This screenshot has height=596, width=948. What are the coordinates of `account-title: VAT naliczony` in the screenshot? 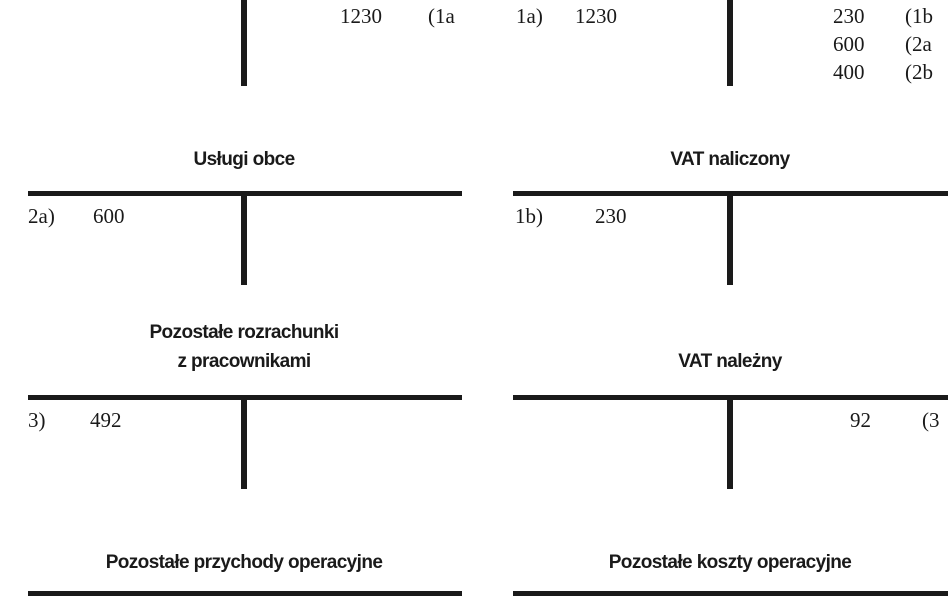 It's located at (730, 159).